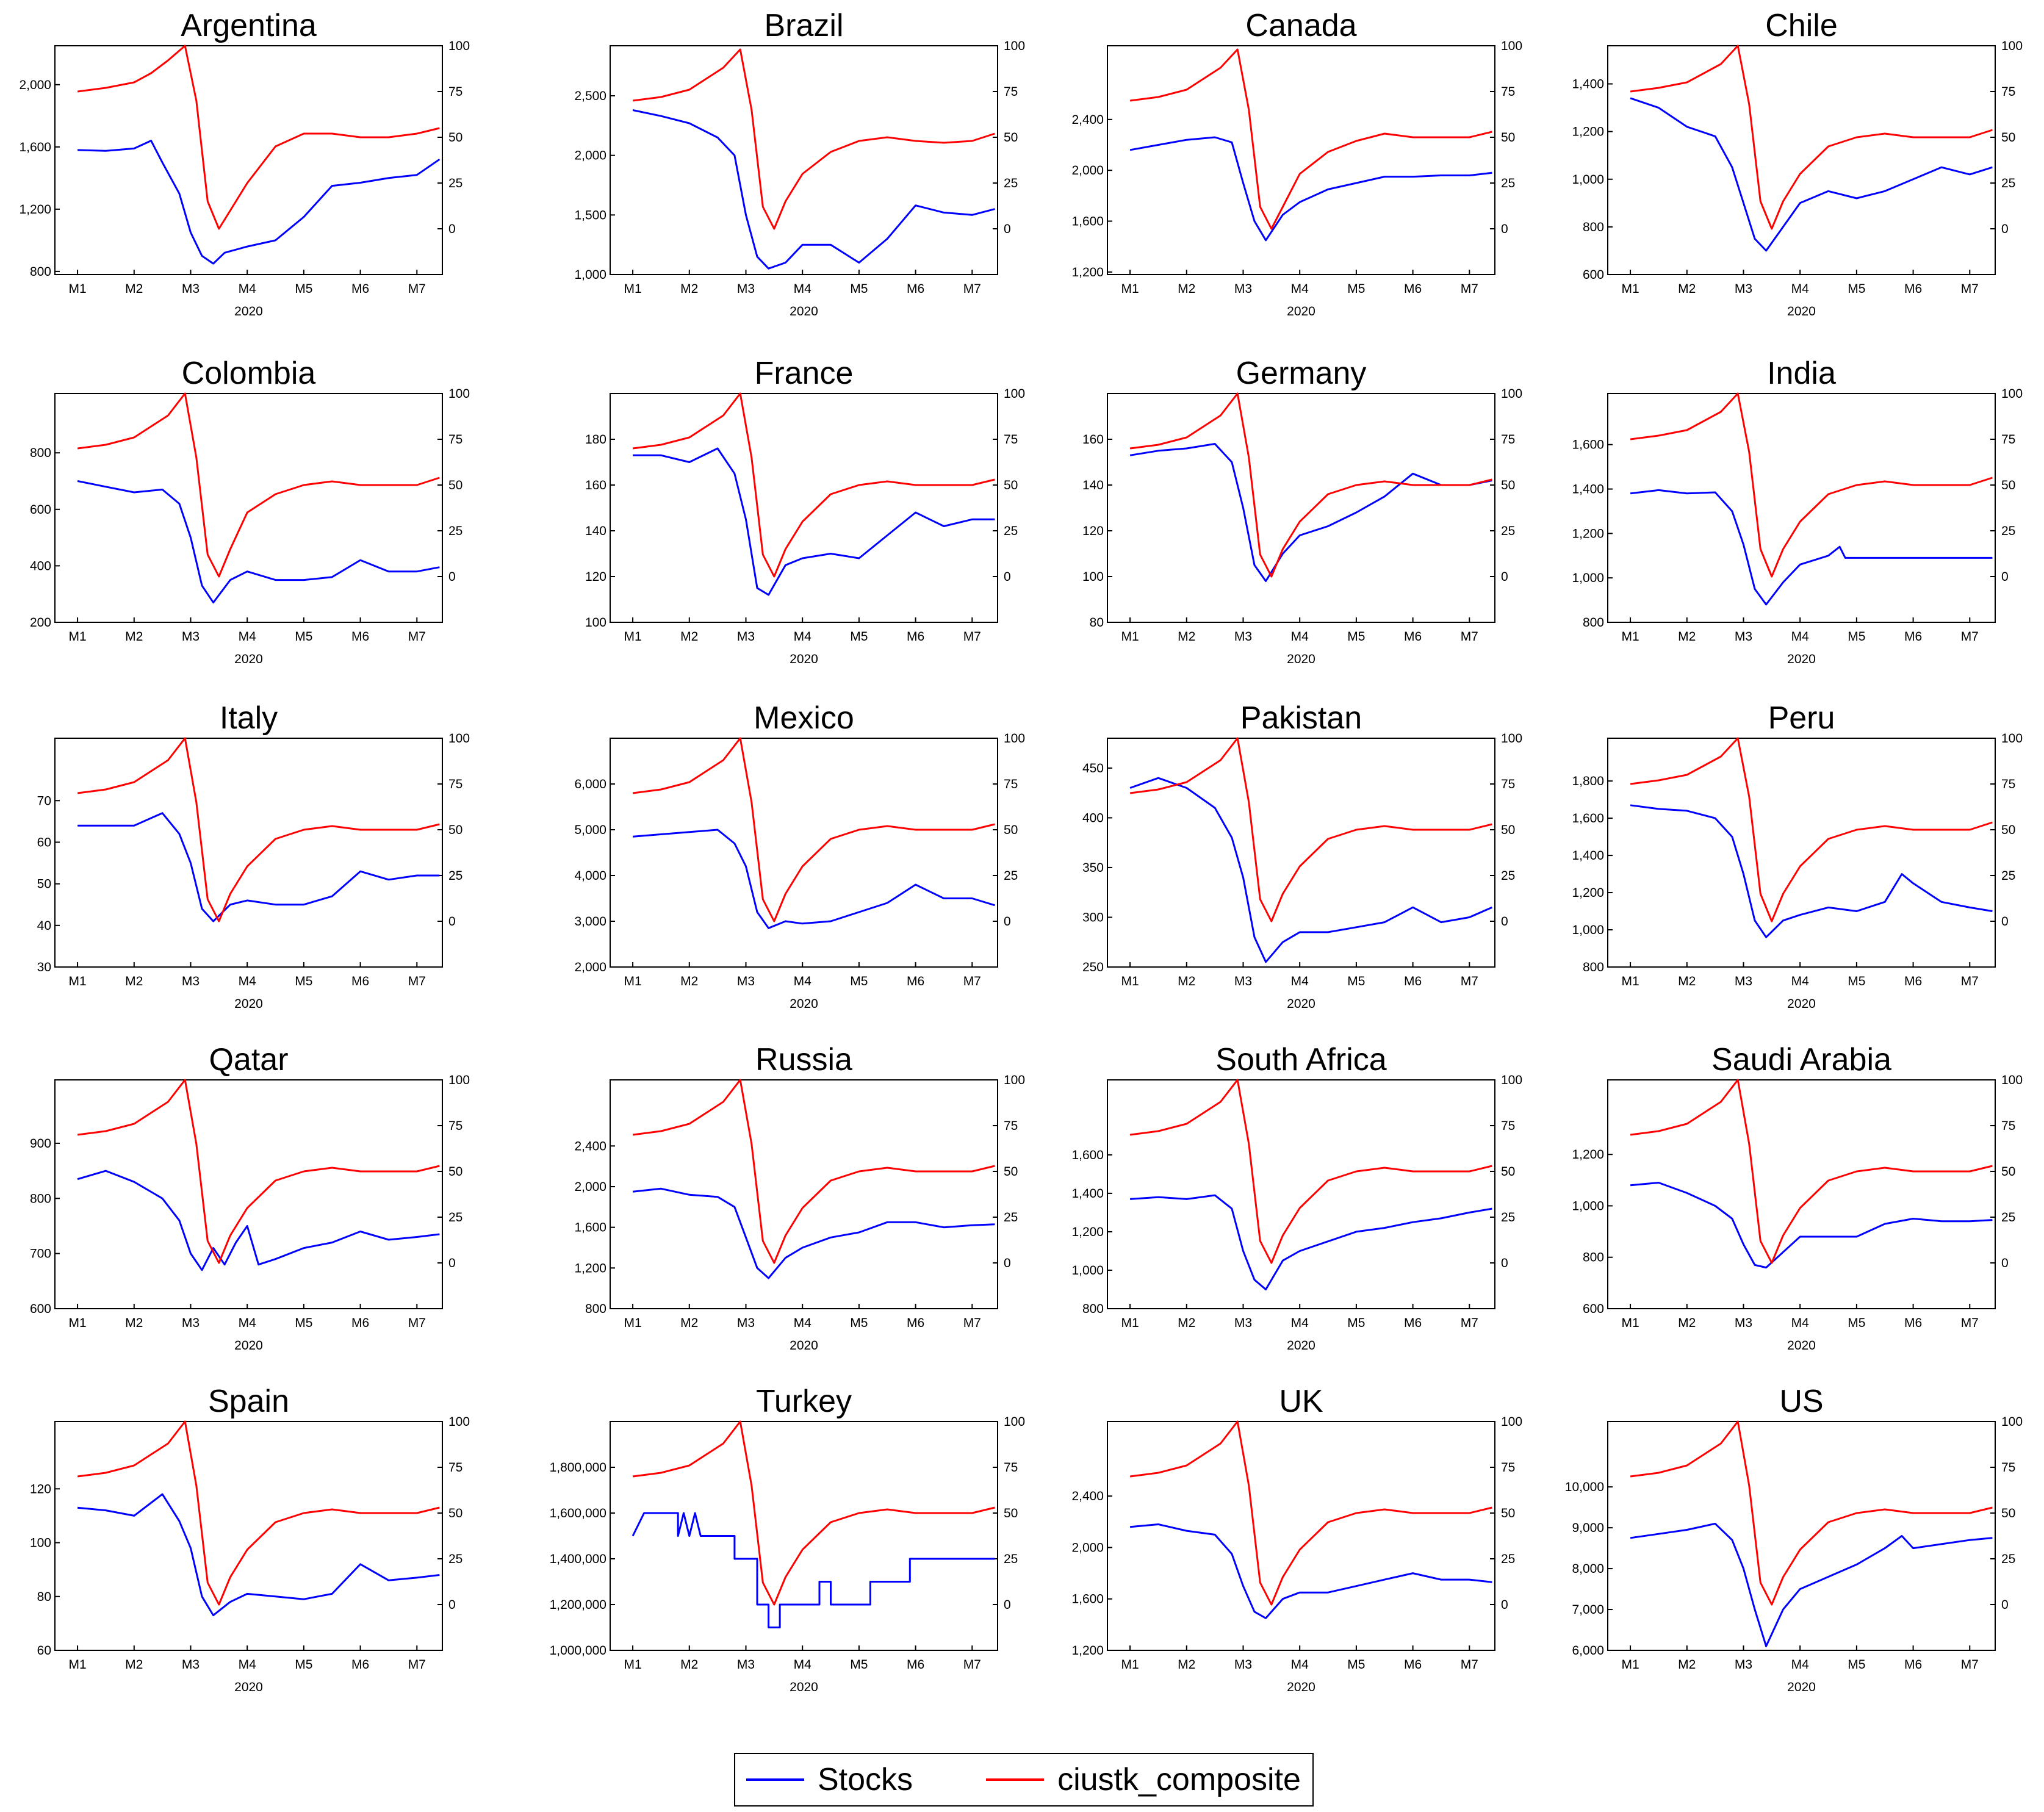 Image resolution: width=2044 pixels, height=1812 pixels. Describe the element at coordinates (1093, 485) in the screenshot. I see `left-tick-label: 140` at that location.